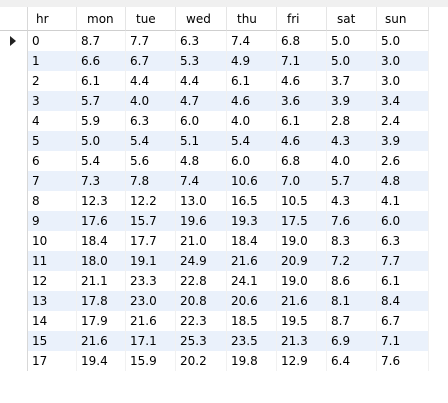 The height and width of the screenshot is (403, 448). I want to click on cell-sun: 4.1, so click(403, 201).